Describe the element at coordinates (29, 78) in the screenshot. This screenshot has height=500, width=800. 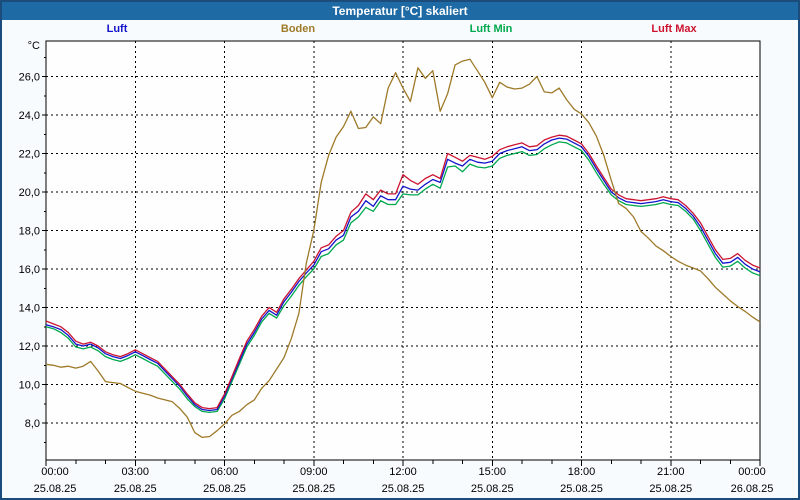
I see `y-axis-label: 26,0` at that location.